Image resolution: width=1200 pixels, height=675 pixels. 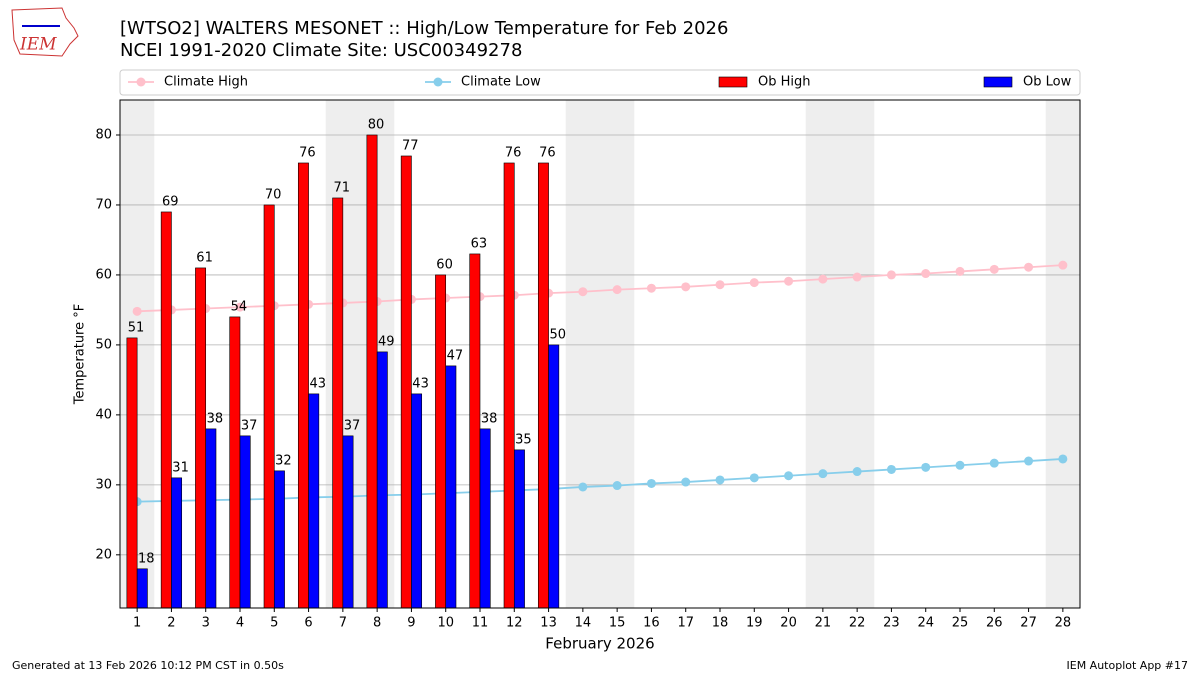 I want to click on y-tick-label: 30, so click(x=103, y=484).